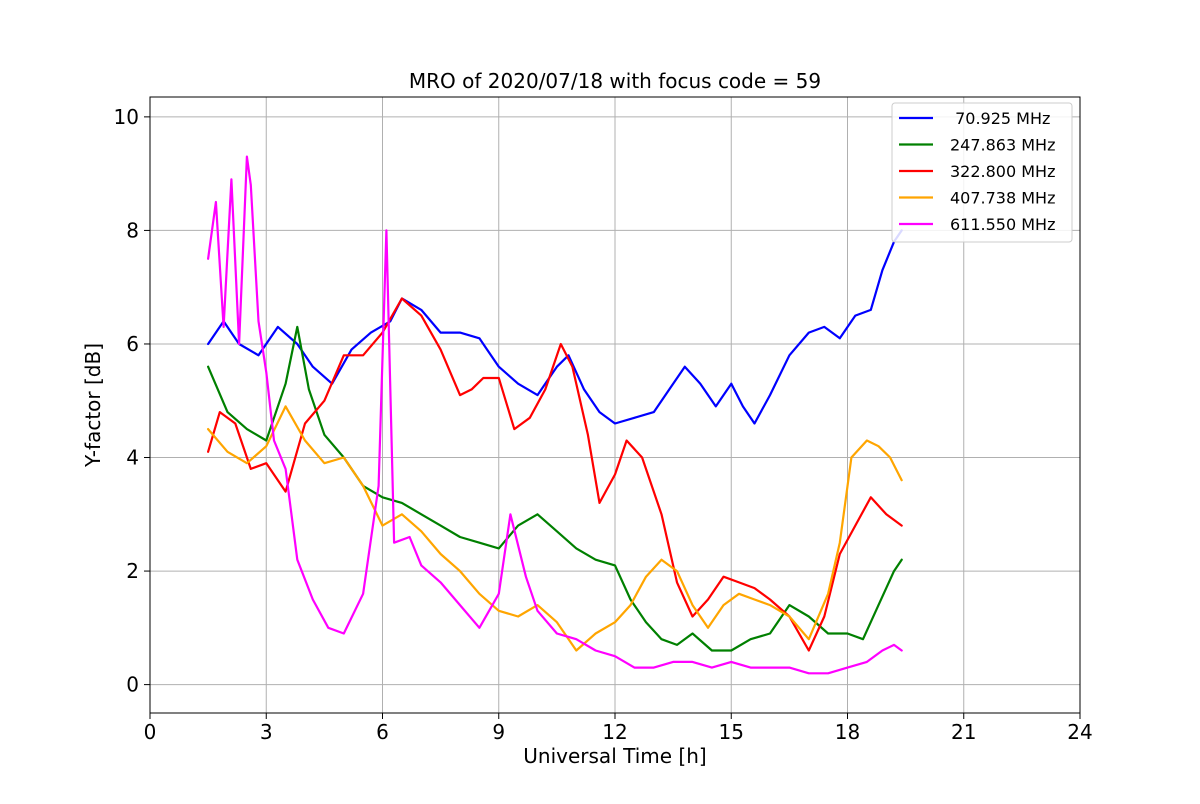  What do you see at coordinates (132, 571) in the screenshot?
I see `y-tick-label: 2` at bounding box center [132, 571].